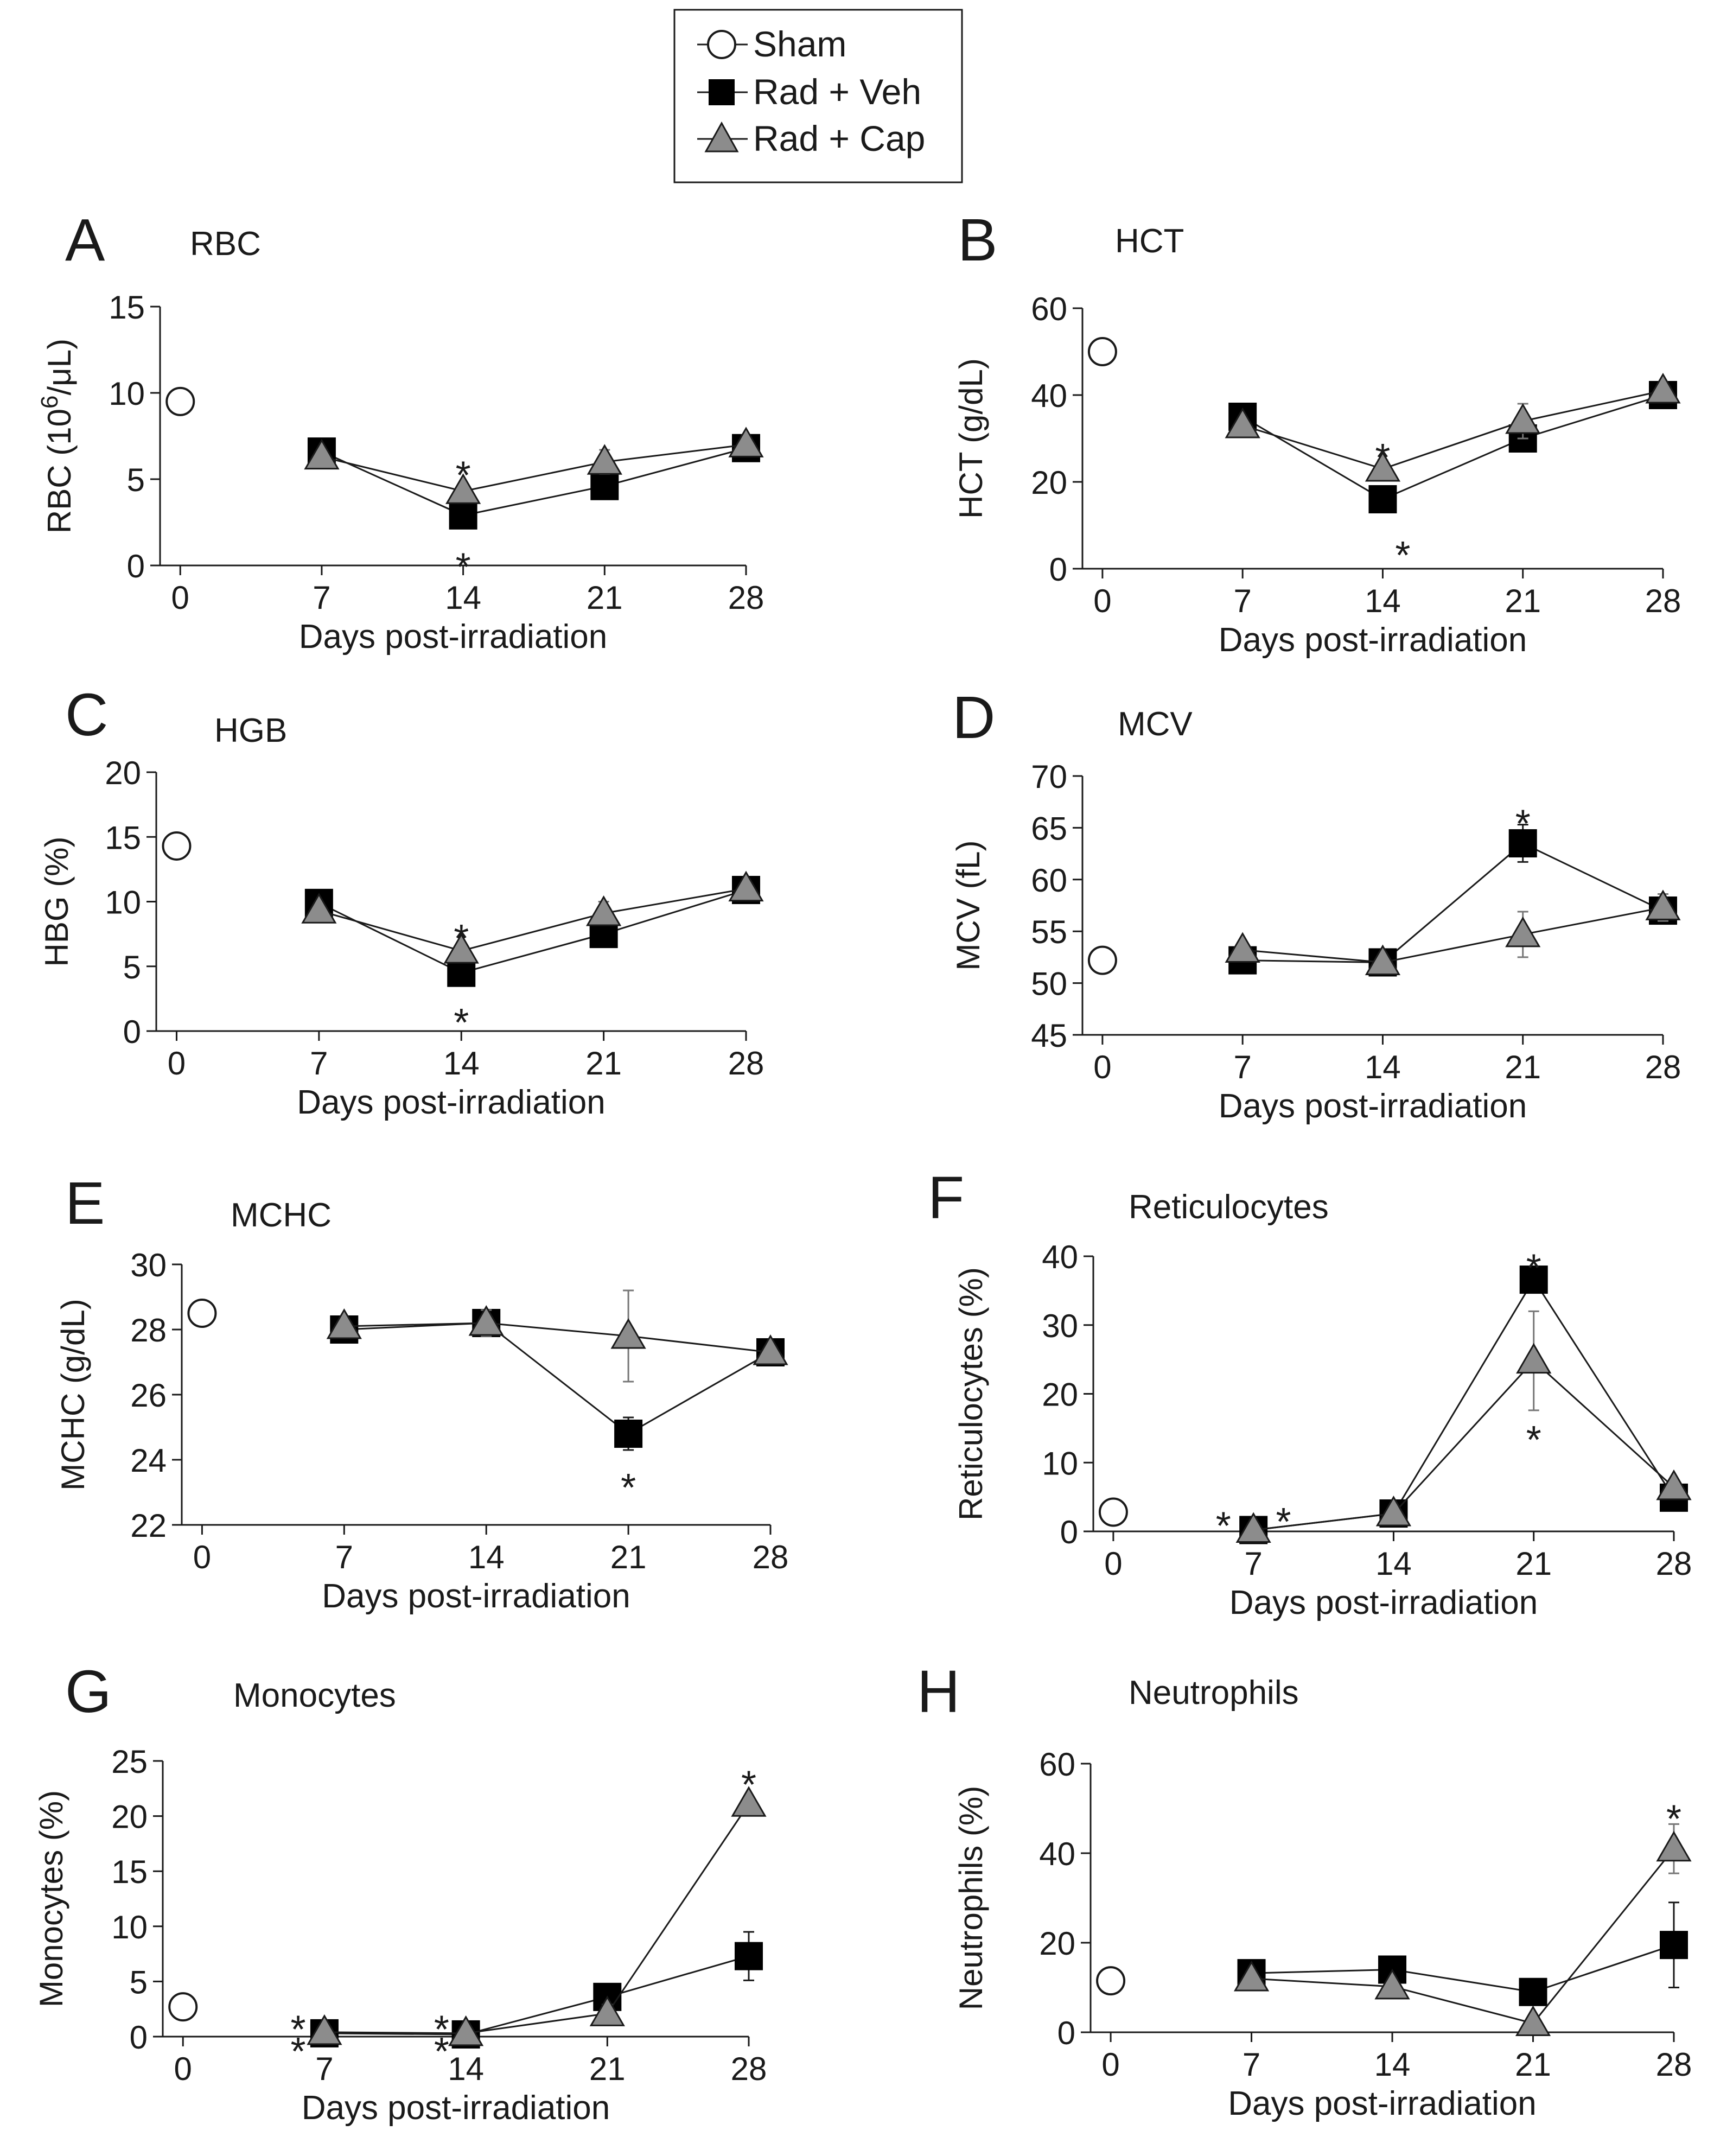  I want to click on panel-g-letter: G, so click(88, 1691).